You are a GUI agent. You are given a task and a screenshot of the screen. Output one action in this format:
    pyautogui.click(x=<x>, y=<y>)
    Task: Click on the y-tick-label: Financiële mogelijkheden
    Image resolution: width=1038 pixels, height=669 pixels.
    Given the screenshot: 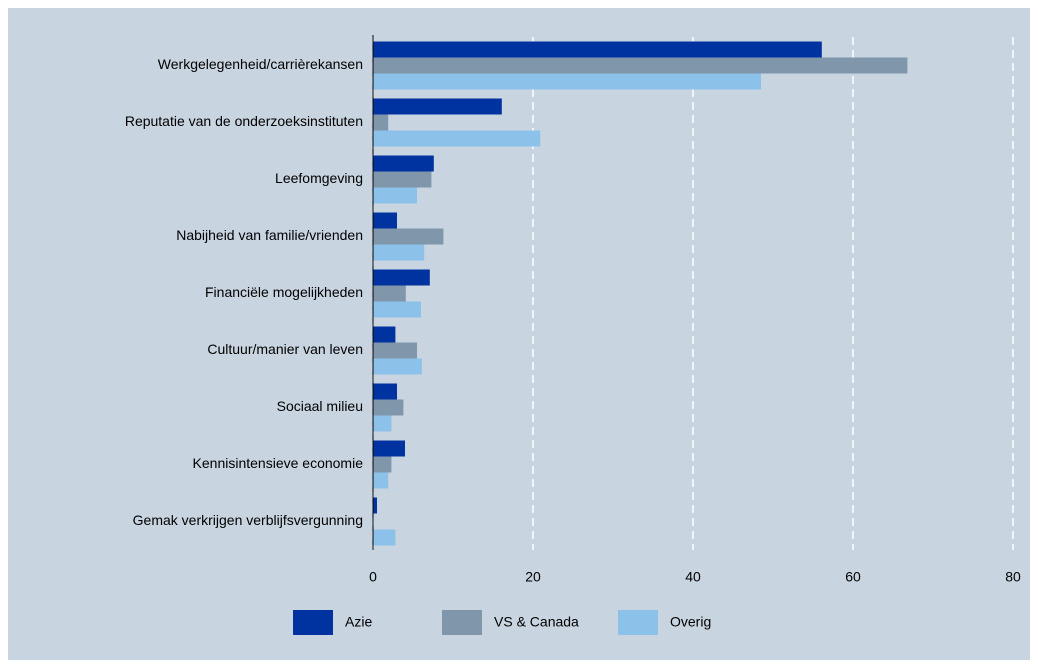 What is the action you would take?
    pyautogui.click(x=284, y=292)
    